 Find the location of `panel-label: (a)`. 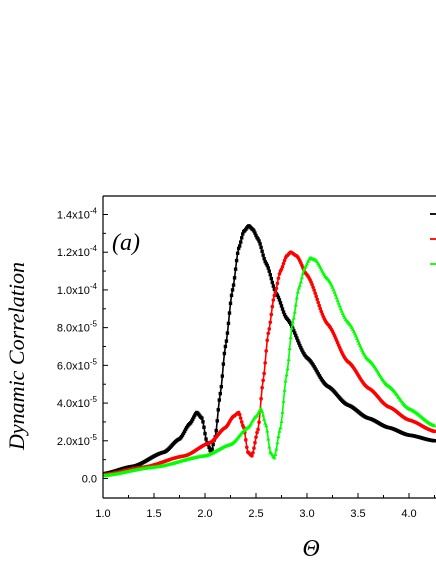

panel-label: (a) is located at coordinates (126, 243).